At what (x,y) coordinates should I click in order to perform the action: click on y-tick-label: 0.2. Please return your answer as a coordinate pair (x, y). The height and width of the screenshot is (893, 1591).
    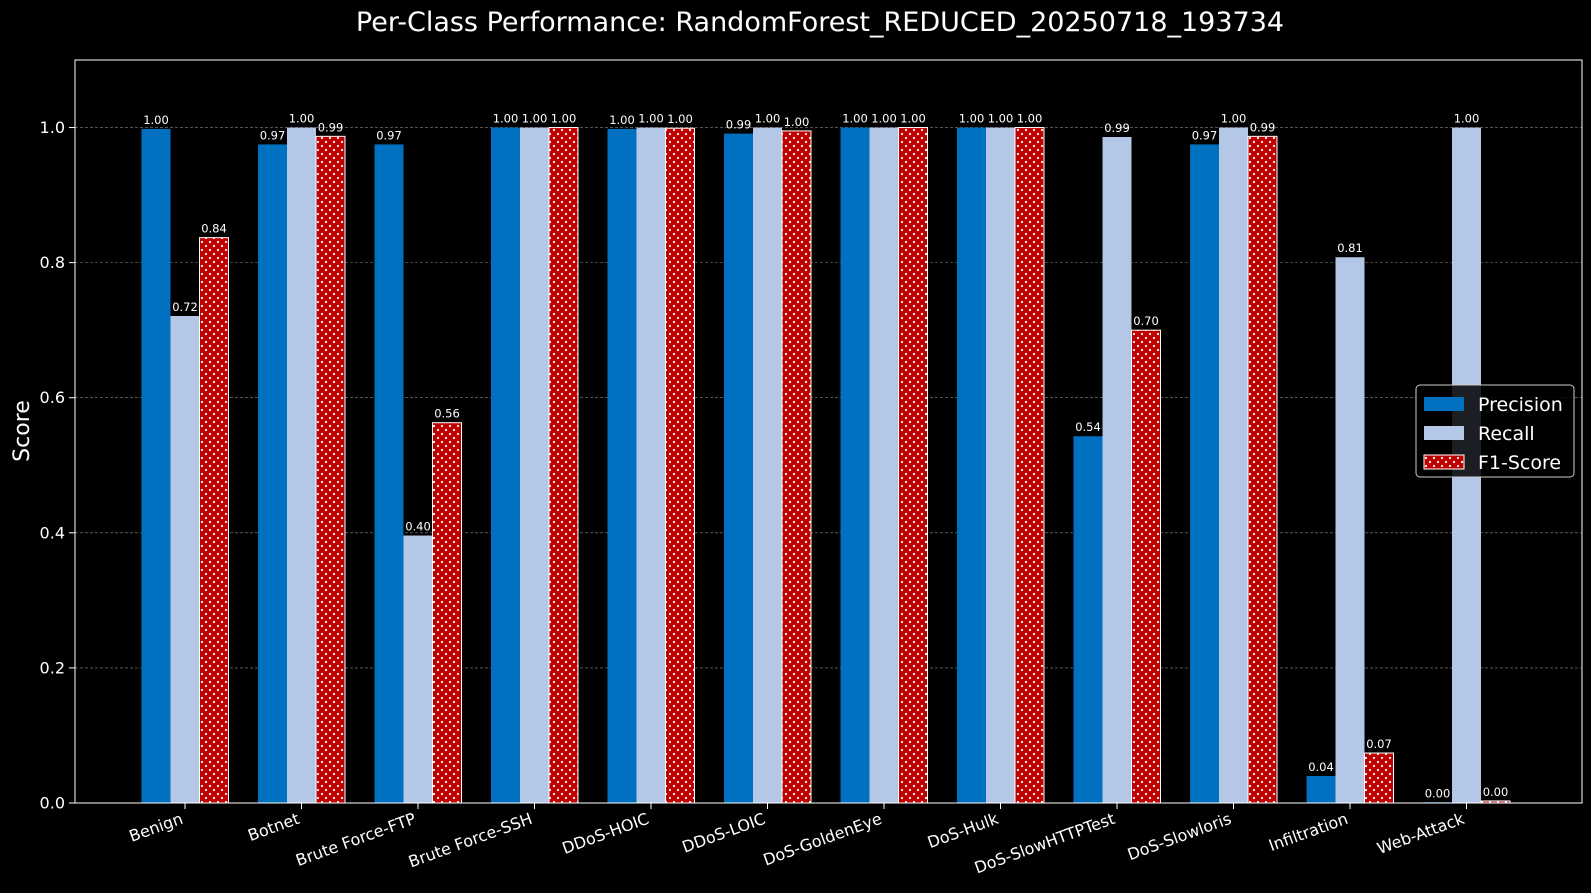
    Looking at the image, I should click on (52, 667).